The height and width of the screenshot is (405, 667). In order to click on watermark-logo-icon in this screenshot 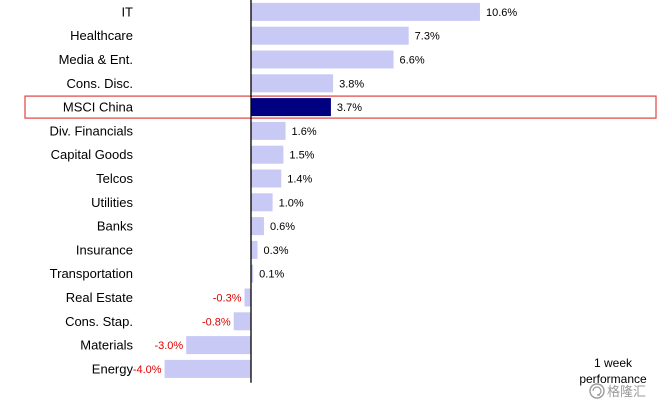, I will do `click(597, 391)`.